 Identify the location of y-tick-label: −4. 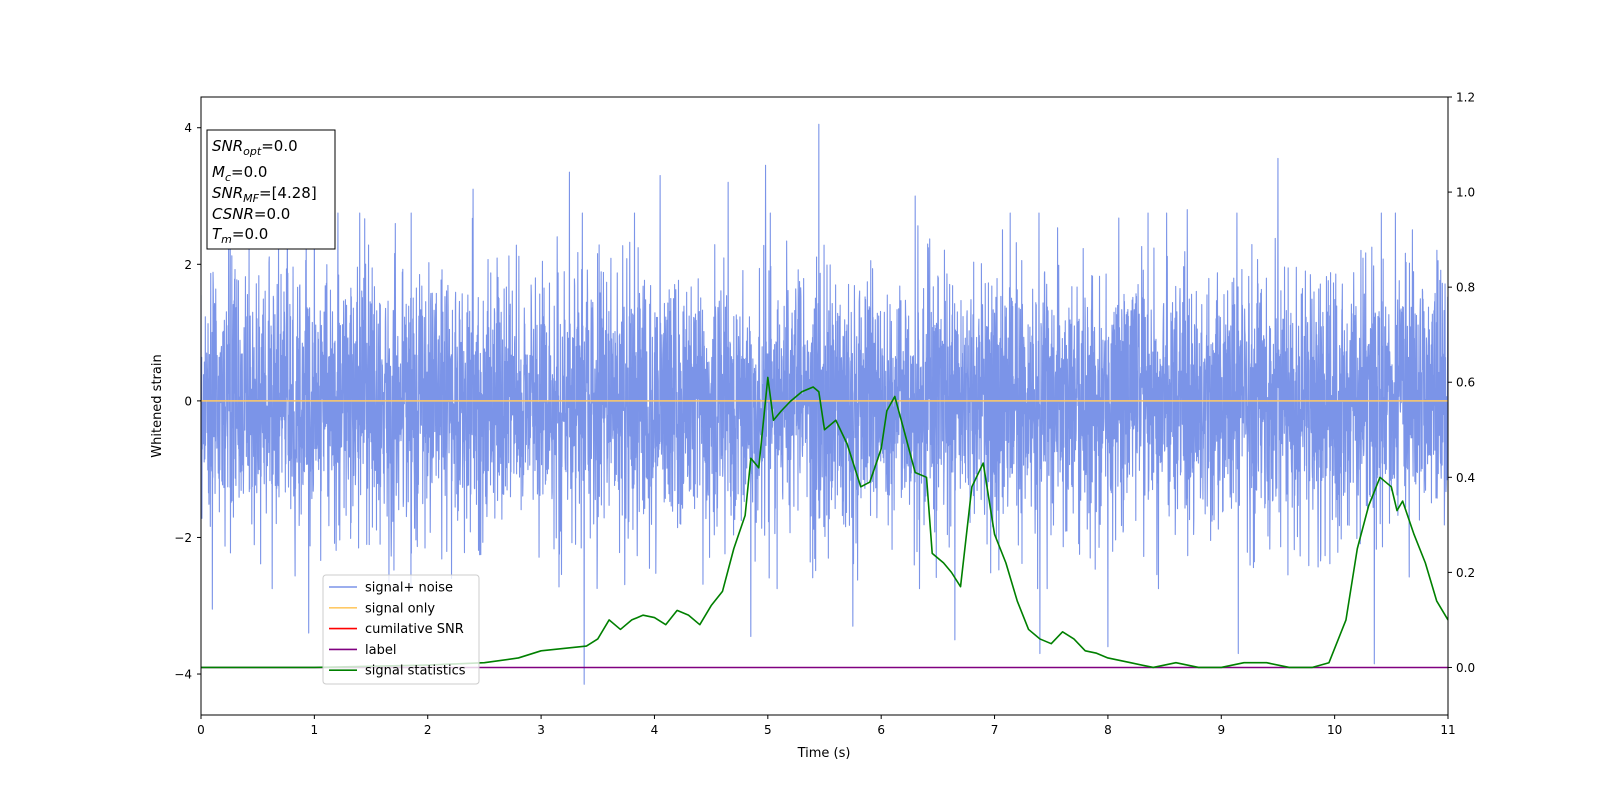
(183, 675).